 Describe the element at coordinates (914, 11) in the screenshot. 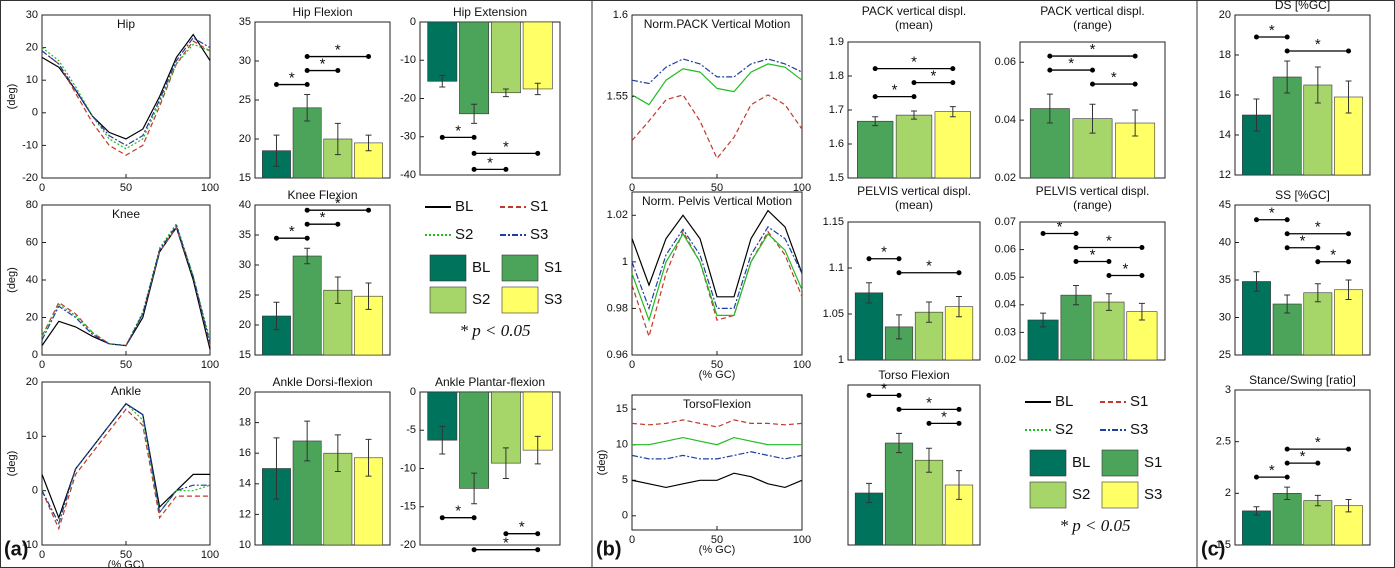

I see `chart-title: PACK vertical displ.` at that location.